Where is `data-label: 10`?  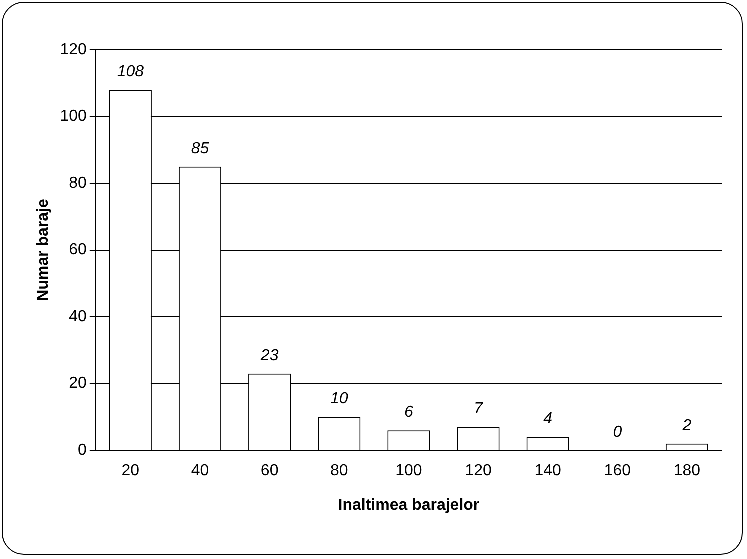 data-label: 10 is located at coordinates (339, 399).